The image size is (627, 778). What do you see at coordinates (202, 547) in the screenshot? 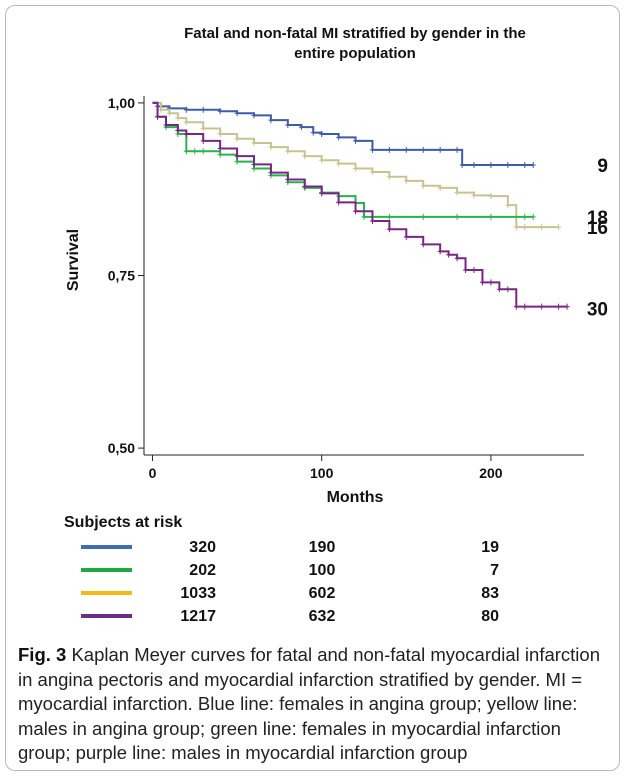
I see `risk-table-cell: 320` at bounding box center [202, 547].